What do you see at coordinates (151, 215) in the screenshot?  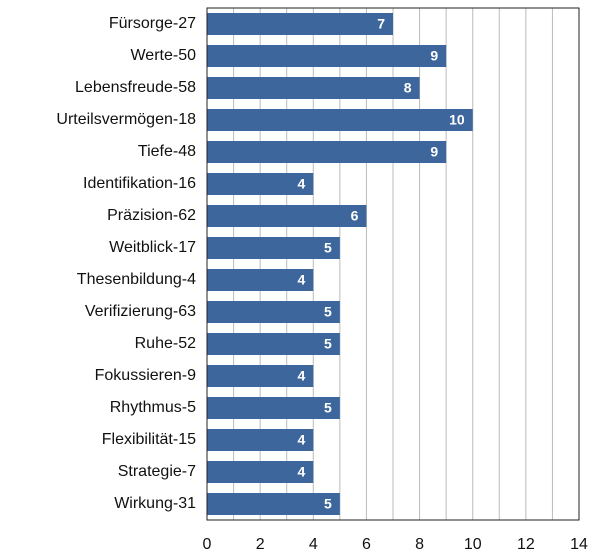 I see `y-tick-label: Präzision-62` at bounding box center [151, 215].